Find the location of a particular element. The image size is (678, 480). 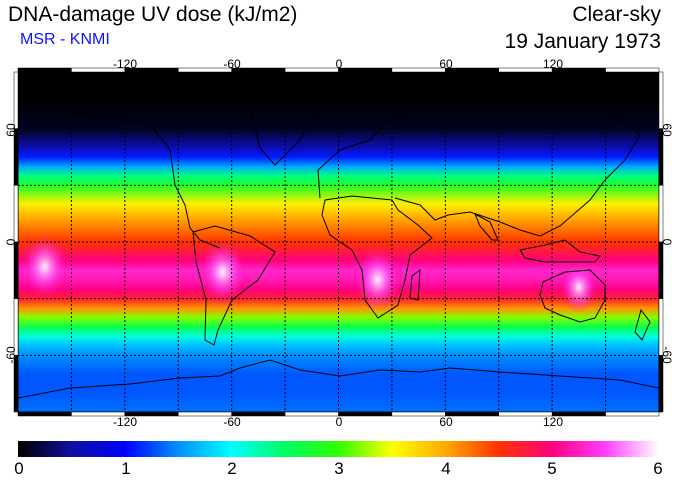

lat-label-right: 0 is located at coordinates (667, 242).